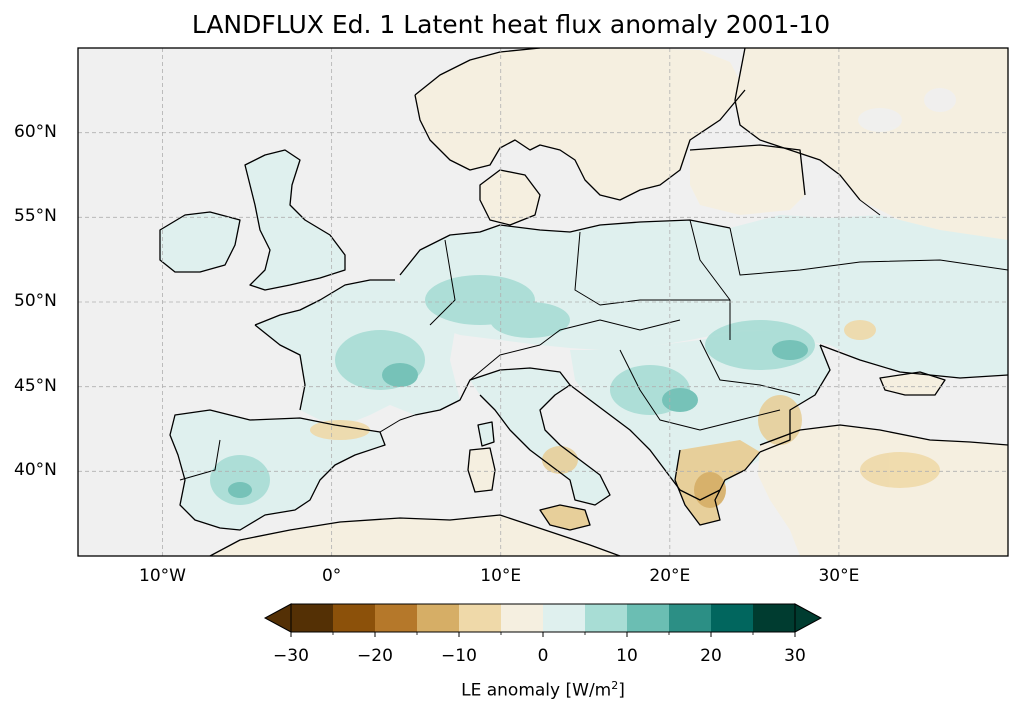  What do you see at coordinates (627, 656) in the screenshot?
I see `colorbar-tick-label: 10` at bounding box center [627, 656].